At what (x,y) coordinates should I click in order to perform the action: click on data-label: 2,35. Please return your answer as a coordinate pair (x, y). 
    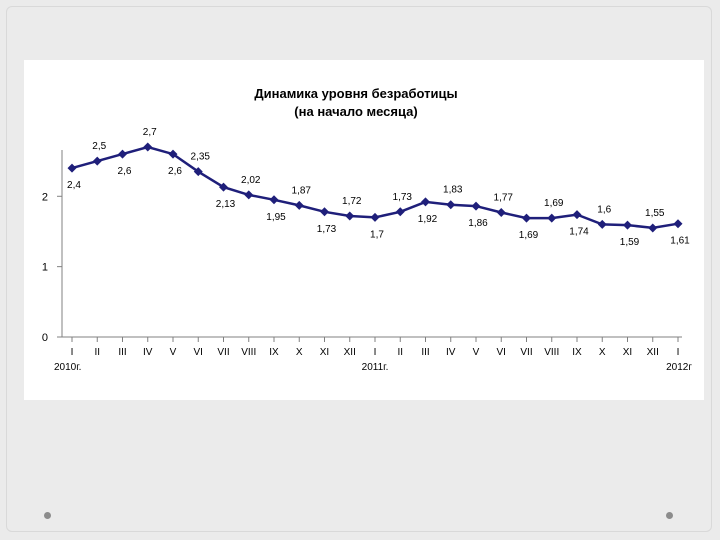
    Looking at the image, I should click on (201, 157).